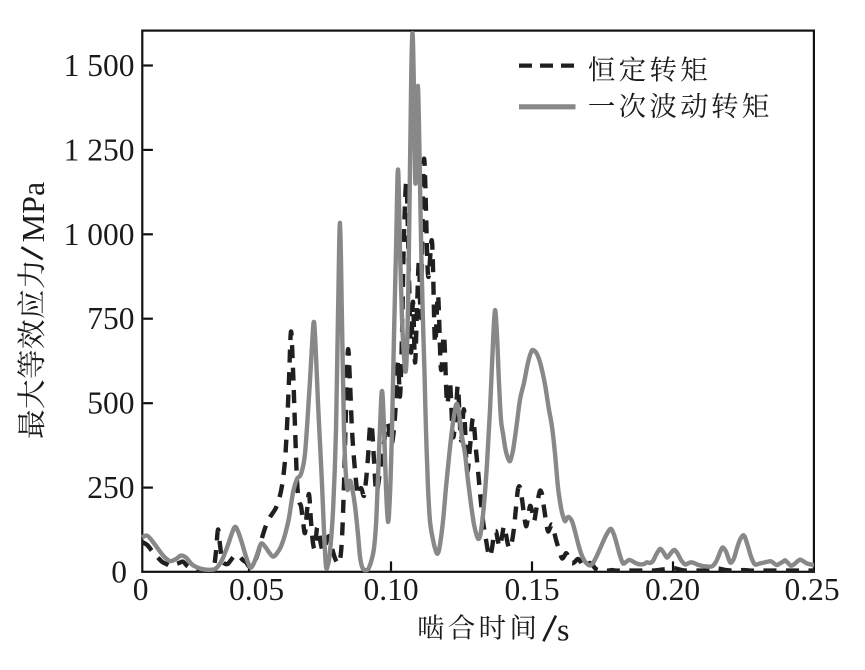 Image resolution: width=865 pixels, height=670 pixels. Describe the element at coordinates (33, 212) in the screenshot. I see `svg-text: MPa` at that location.